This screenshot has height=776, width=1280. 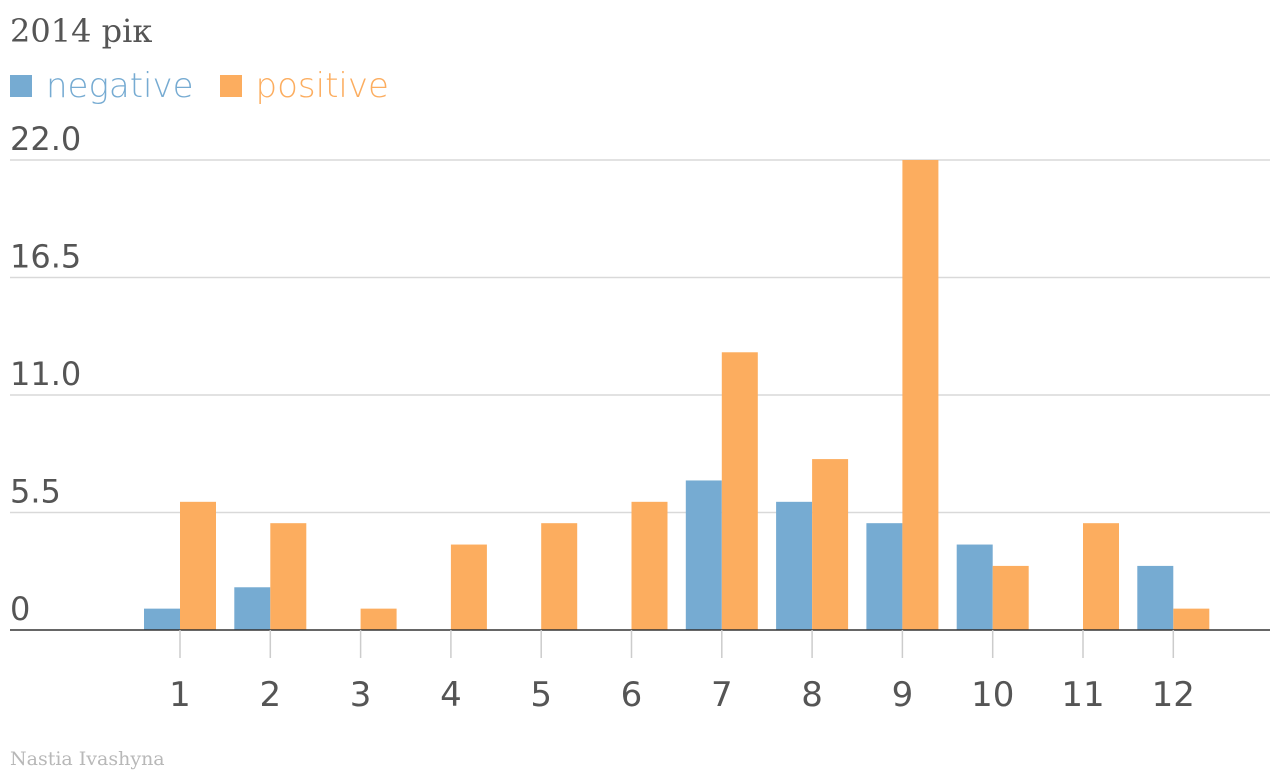 What do you see at coordinates (903, 695) in the screenshot?
I see `x-tick-label: 9` at bounding box center [903, 695].